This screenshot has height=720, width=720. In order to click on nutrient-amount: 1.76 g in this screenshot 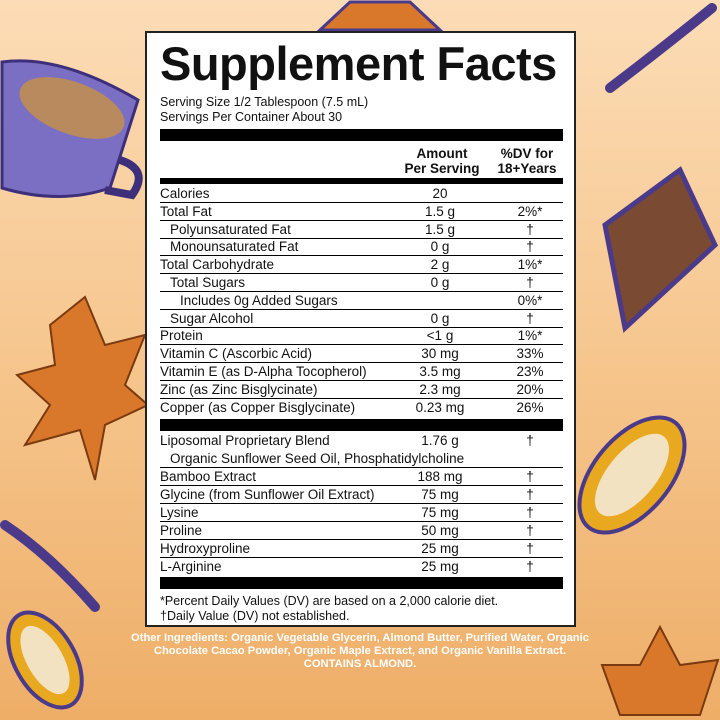, I will do `click(440, 440)`.